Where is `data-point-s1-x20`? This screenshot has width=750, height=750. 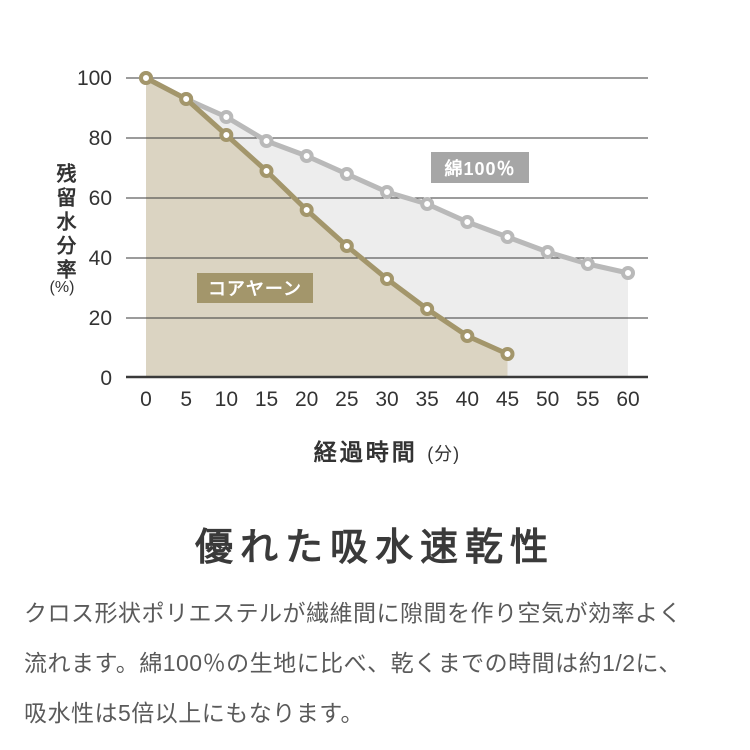 data-point-s1-x20 is located at coordinates (306, 210).